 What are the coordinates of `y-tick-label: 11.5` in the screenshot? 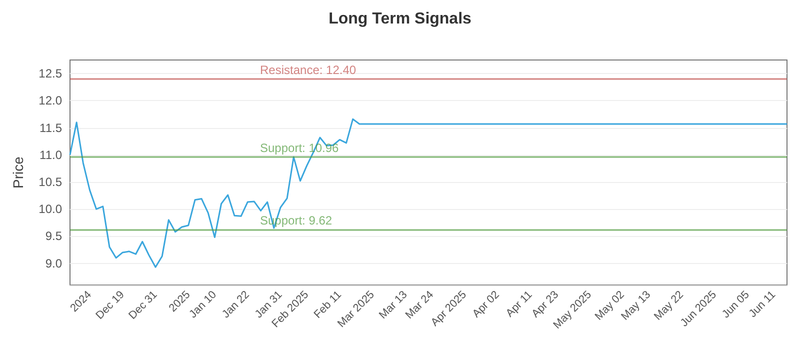 It's located at (51, 127).